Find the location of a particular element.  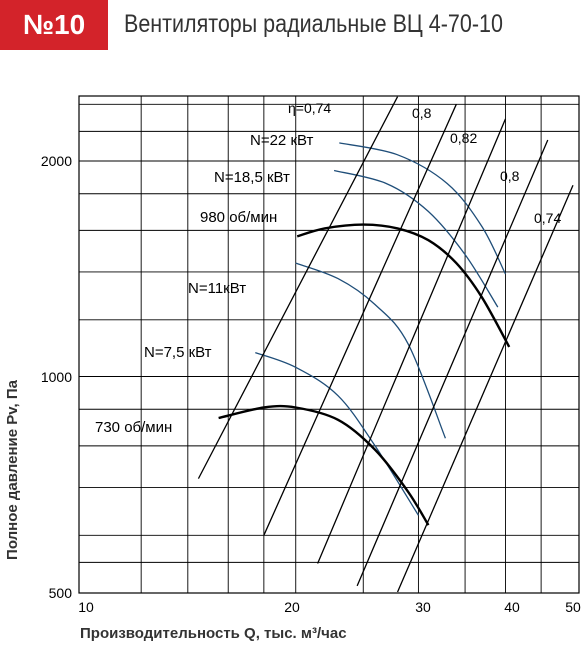

y-tick-label: 500 is located at coordinates (61, 593).